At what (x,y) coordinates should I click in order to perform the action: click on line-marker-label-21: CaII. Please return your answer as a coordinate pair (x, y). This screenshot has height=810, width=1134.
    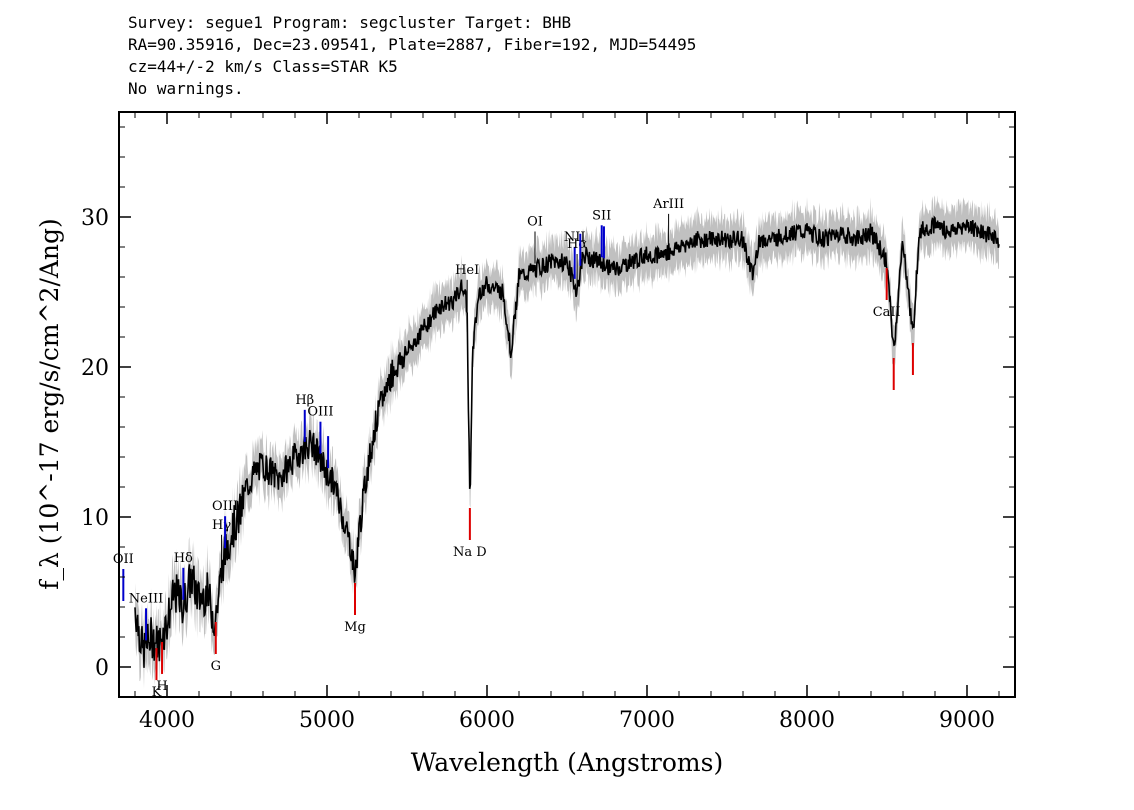
    Looking at the image, I should click on (887, 312).